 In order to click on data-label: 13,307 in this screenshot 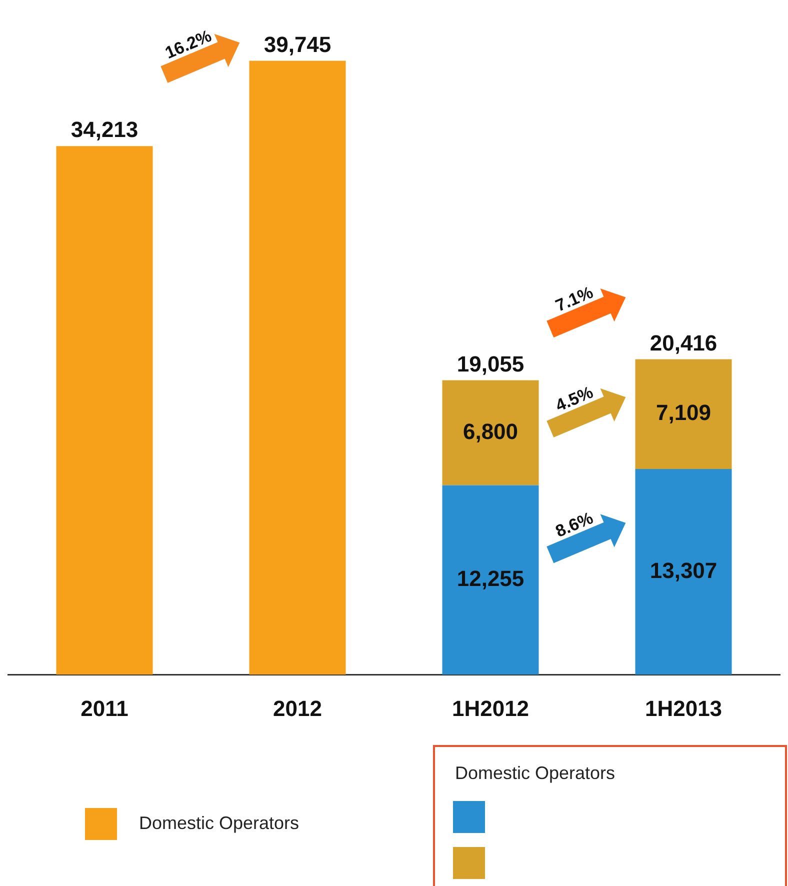, I will do `click(684, 570)`.